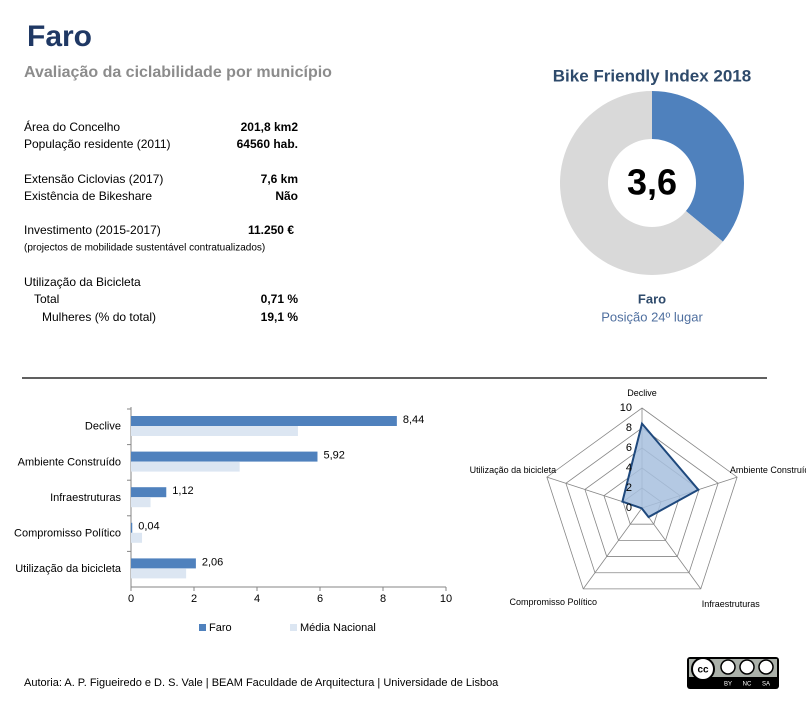  Describe the element at coordinates (626, 408) in the screenshot. I see `r-tick-label: 10` at that location.